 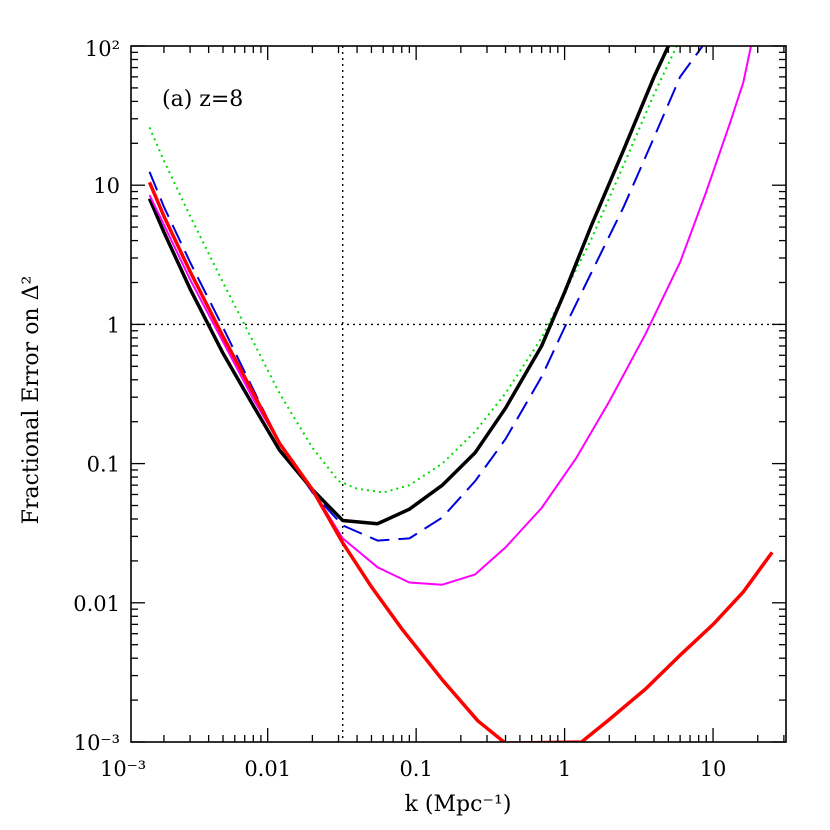 I want to click on x-tick-label: 0.01, so click(x=267, y=769).